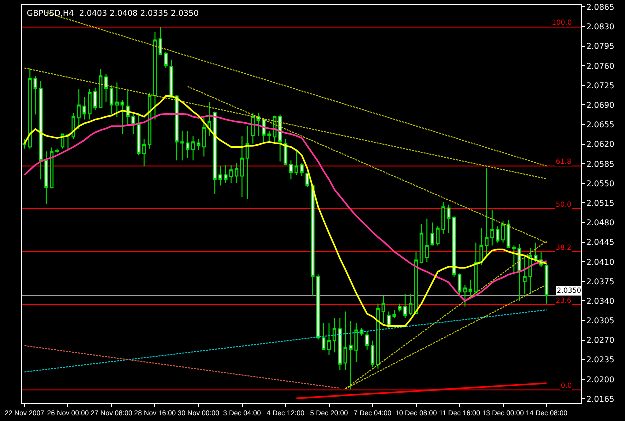 Image resolution: width=625 pixels, height=421 pixels. I want to click on y-tick-label: 2.0830, so click(600, 27).